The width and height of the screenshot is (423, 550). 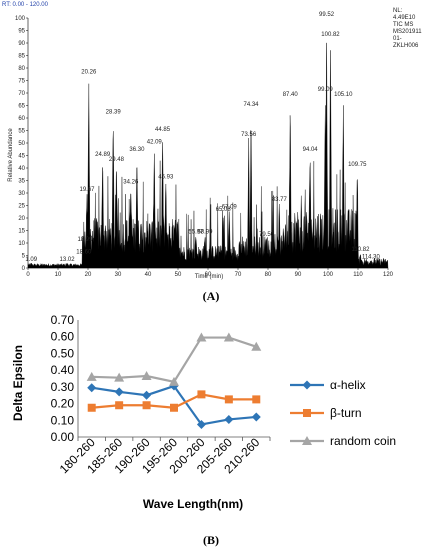 I want to click on y-tick-label-a: 15, so click(x=21, y=232).